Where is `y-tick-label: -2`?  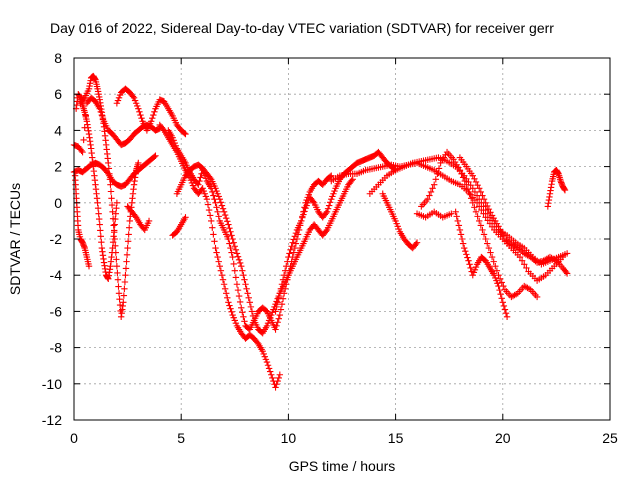 y-tick-label: -2 is located at coordinates (56, 239).